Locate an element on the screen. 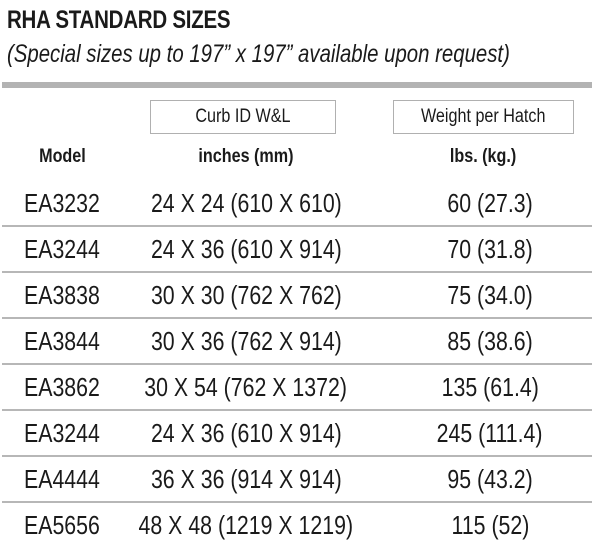 The height and width of the screenshot is (558, 592). size-cell: 48 X 48 (1219 X 1219) is located at coordinates (246, 525).